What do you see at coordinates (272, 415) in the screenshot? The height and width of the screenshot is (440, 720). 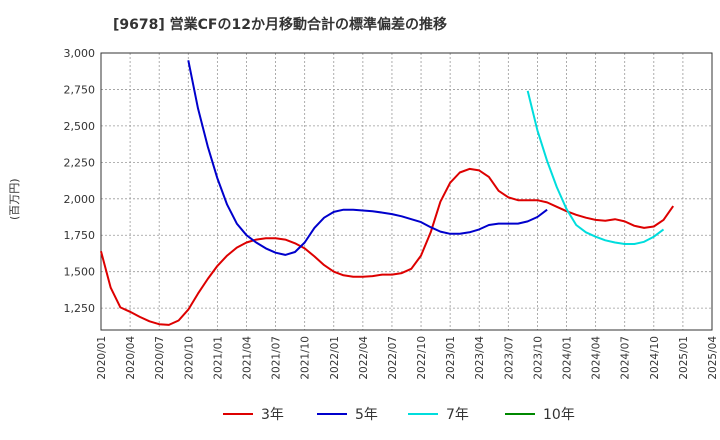 I see `legend-label: 3年` at bounding box center [272, 415].